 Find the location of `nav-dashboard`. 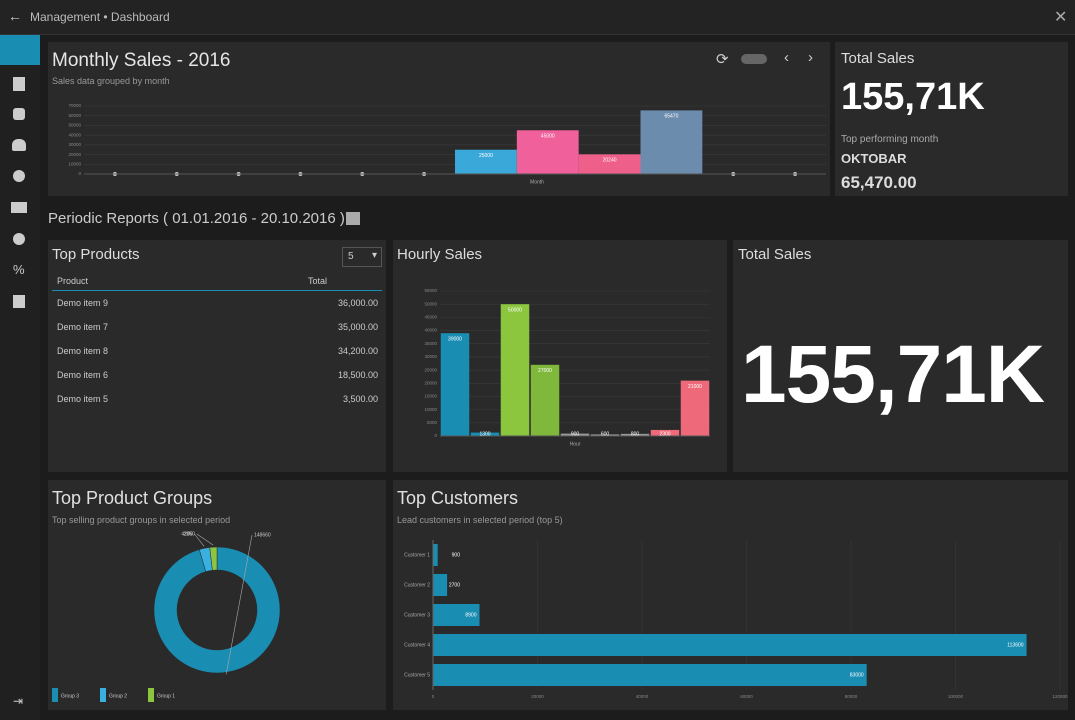

nav-dashboard is located at coordinates (20, 50).